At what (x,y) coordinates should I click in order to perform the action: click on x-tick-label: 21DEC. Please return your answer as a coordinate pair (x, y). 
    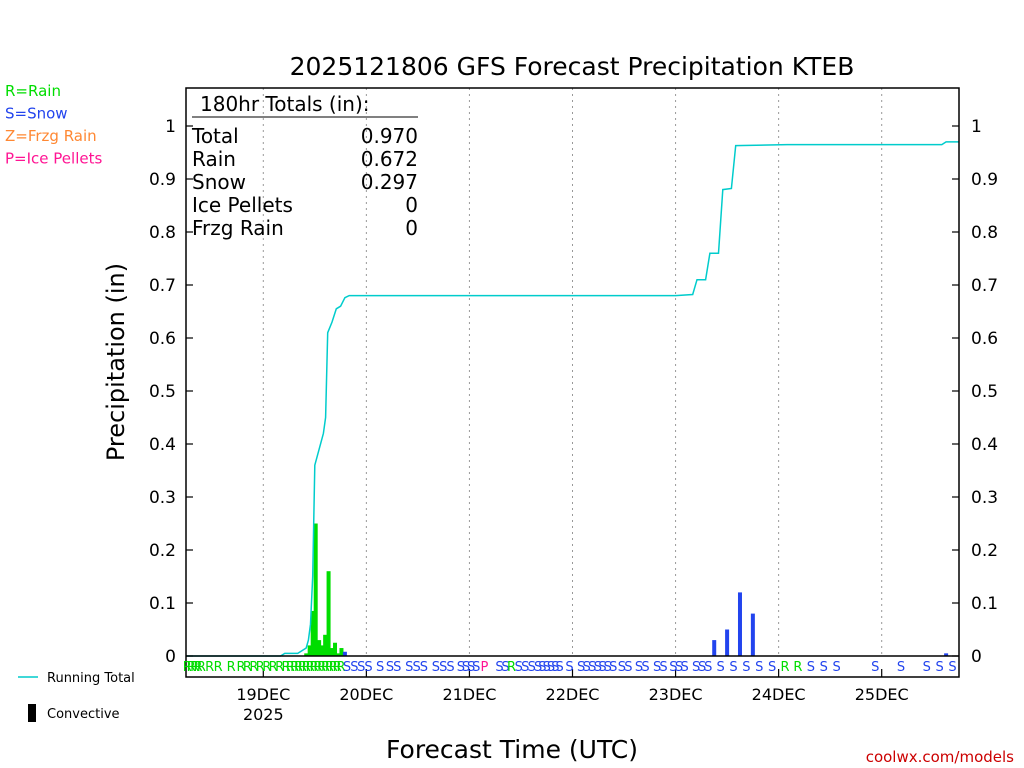
    Looking at the image, I should click on (469, 694).